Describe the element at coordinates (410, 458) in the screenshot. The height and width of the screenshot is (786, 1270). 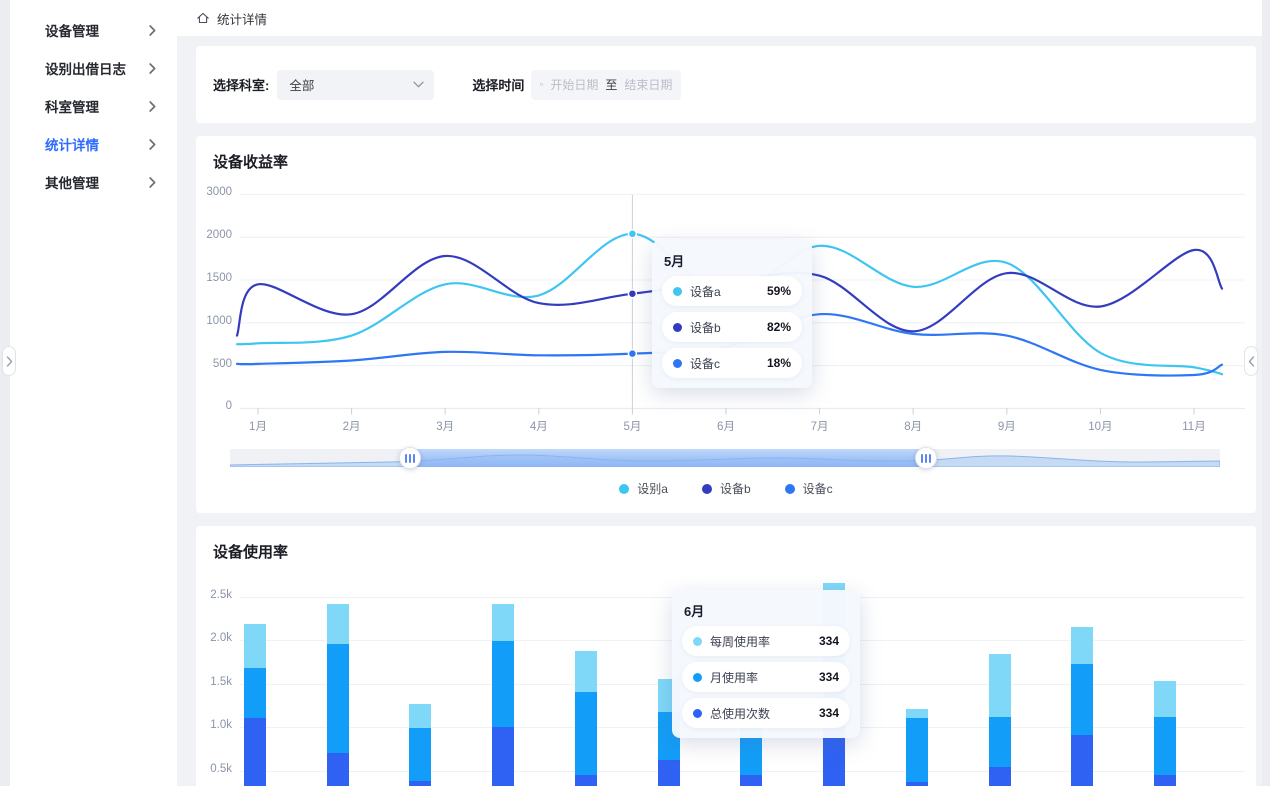
I see `datazoom-left-handle` at that location.